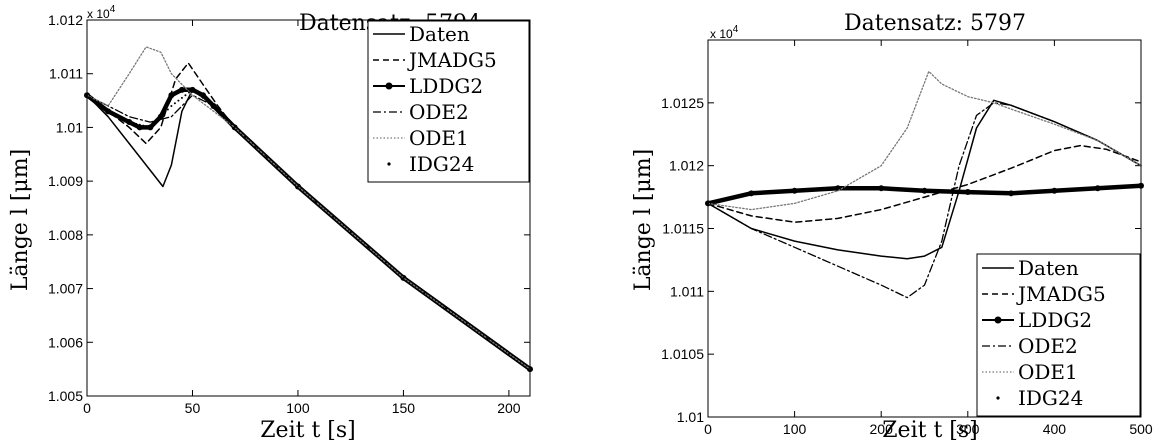  I want to click on chart-left-exponent: x 104, so click(101, 12).